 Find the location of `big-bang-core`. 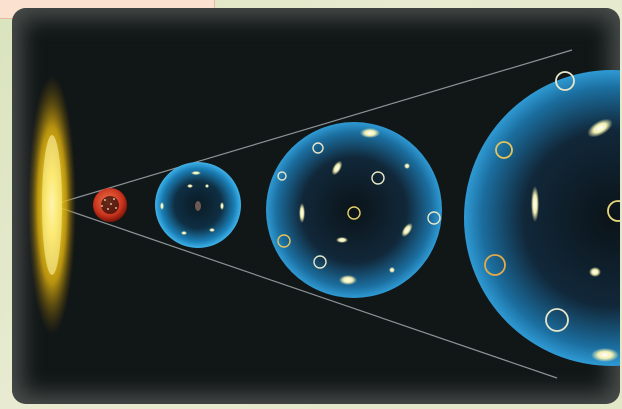

big-bang-core is located at coordinates (52, 205).